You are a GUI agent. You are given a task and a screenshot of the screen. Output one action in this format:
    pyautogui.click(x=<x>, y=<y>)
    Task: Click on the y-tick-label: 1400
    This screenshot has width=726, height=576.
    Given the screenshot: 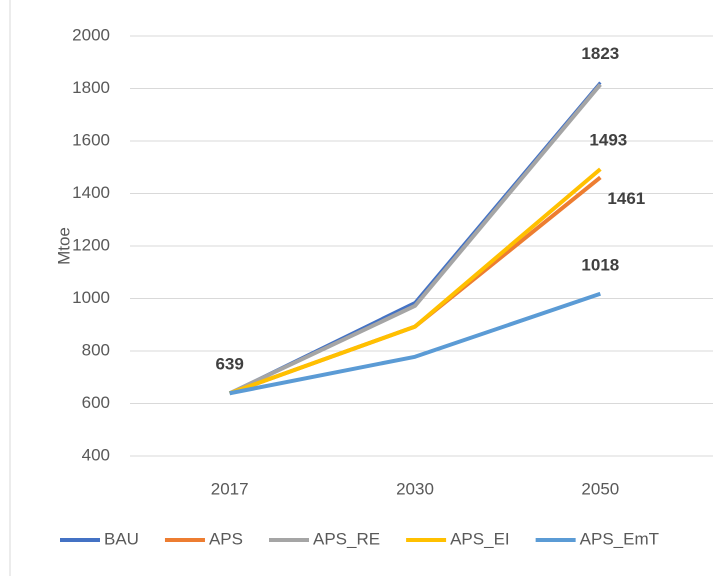 What is the action you would take?
    pyautogui.click(x=91, y=192)
    